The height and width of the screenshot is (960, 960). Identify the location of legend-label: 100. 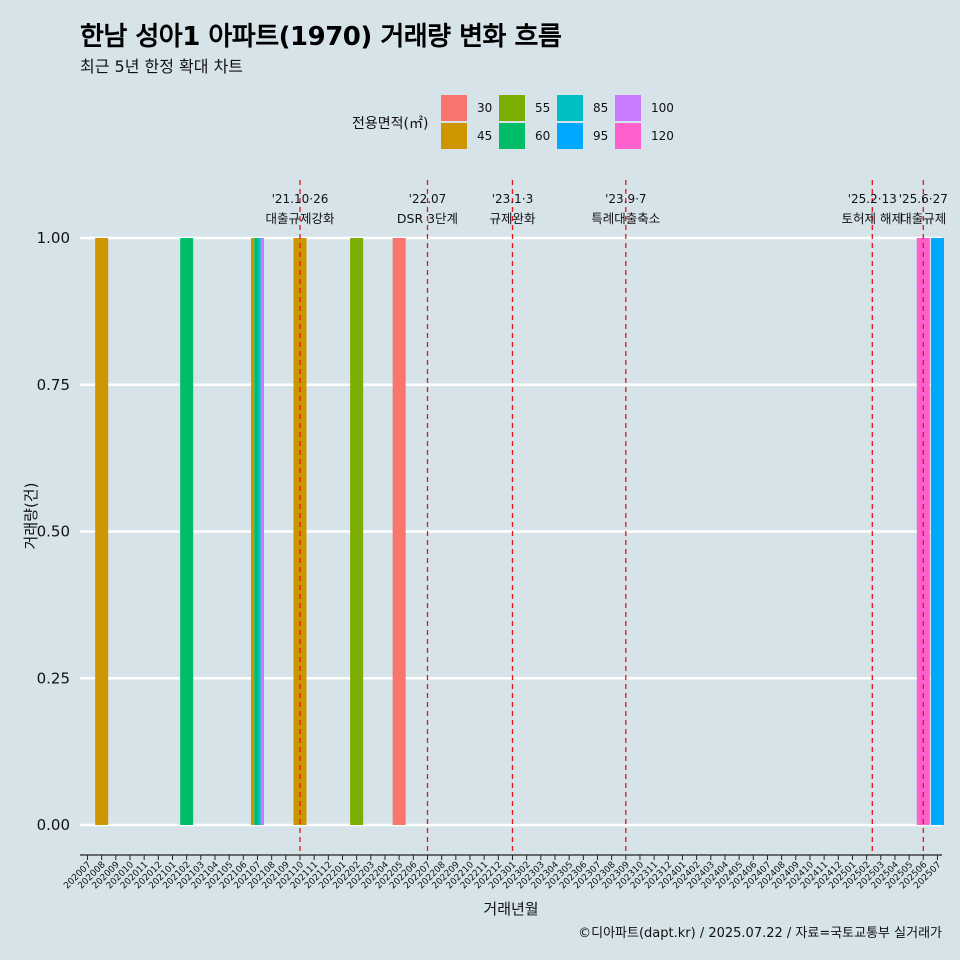
(662, 108).